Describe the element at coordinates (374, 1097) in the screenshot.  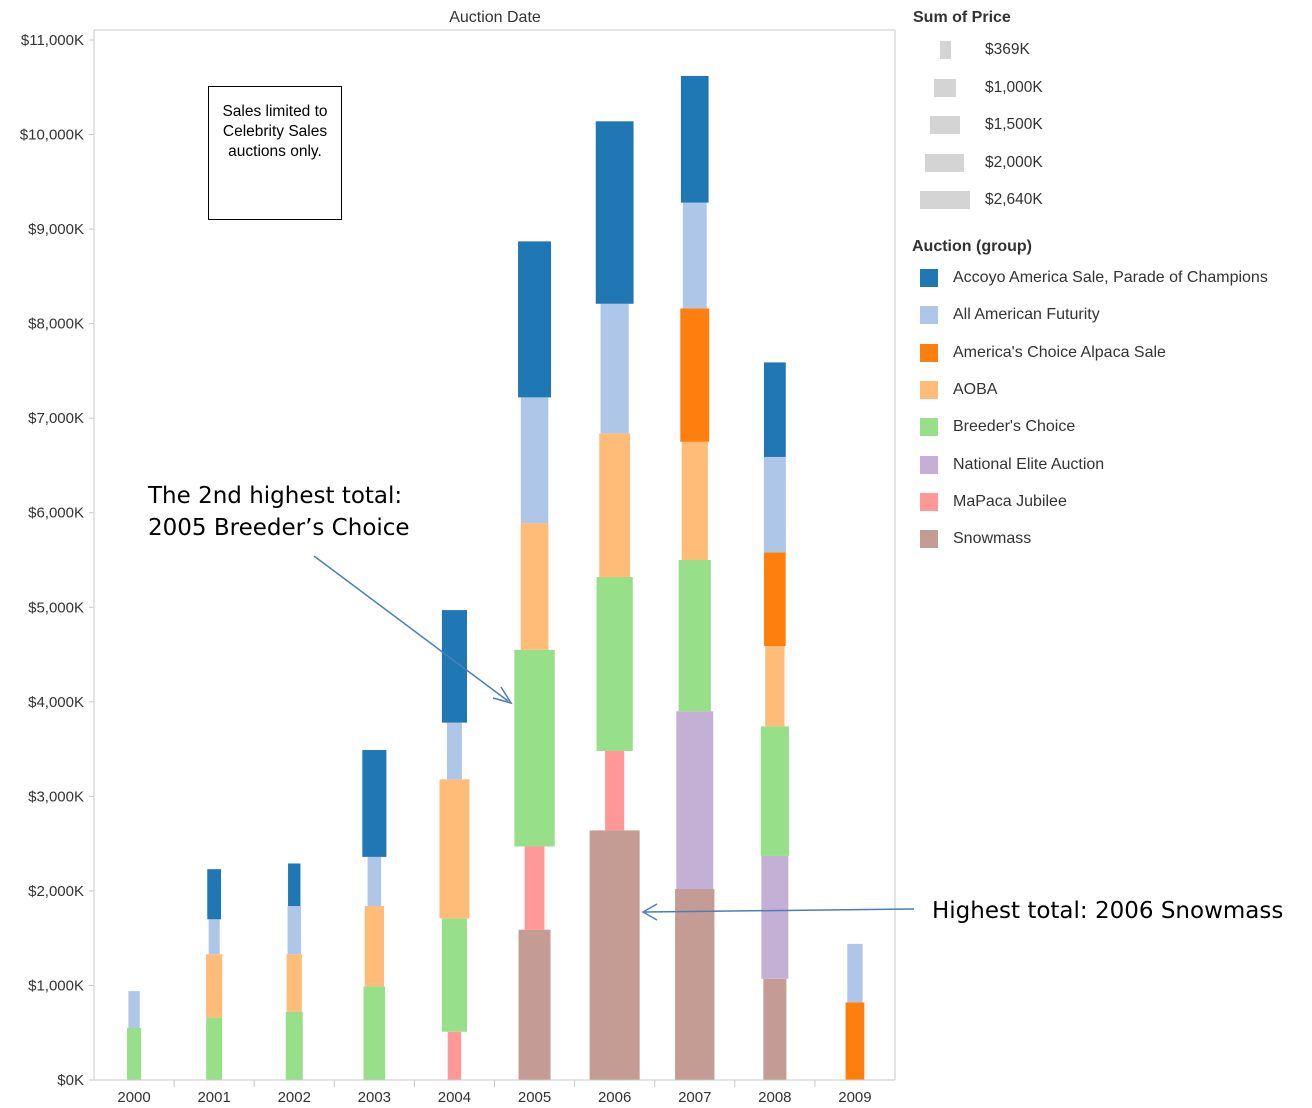
I see `x-tick-label-2003: 2003` at that location.